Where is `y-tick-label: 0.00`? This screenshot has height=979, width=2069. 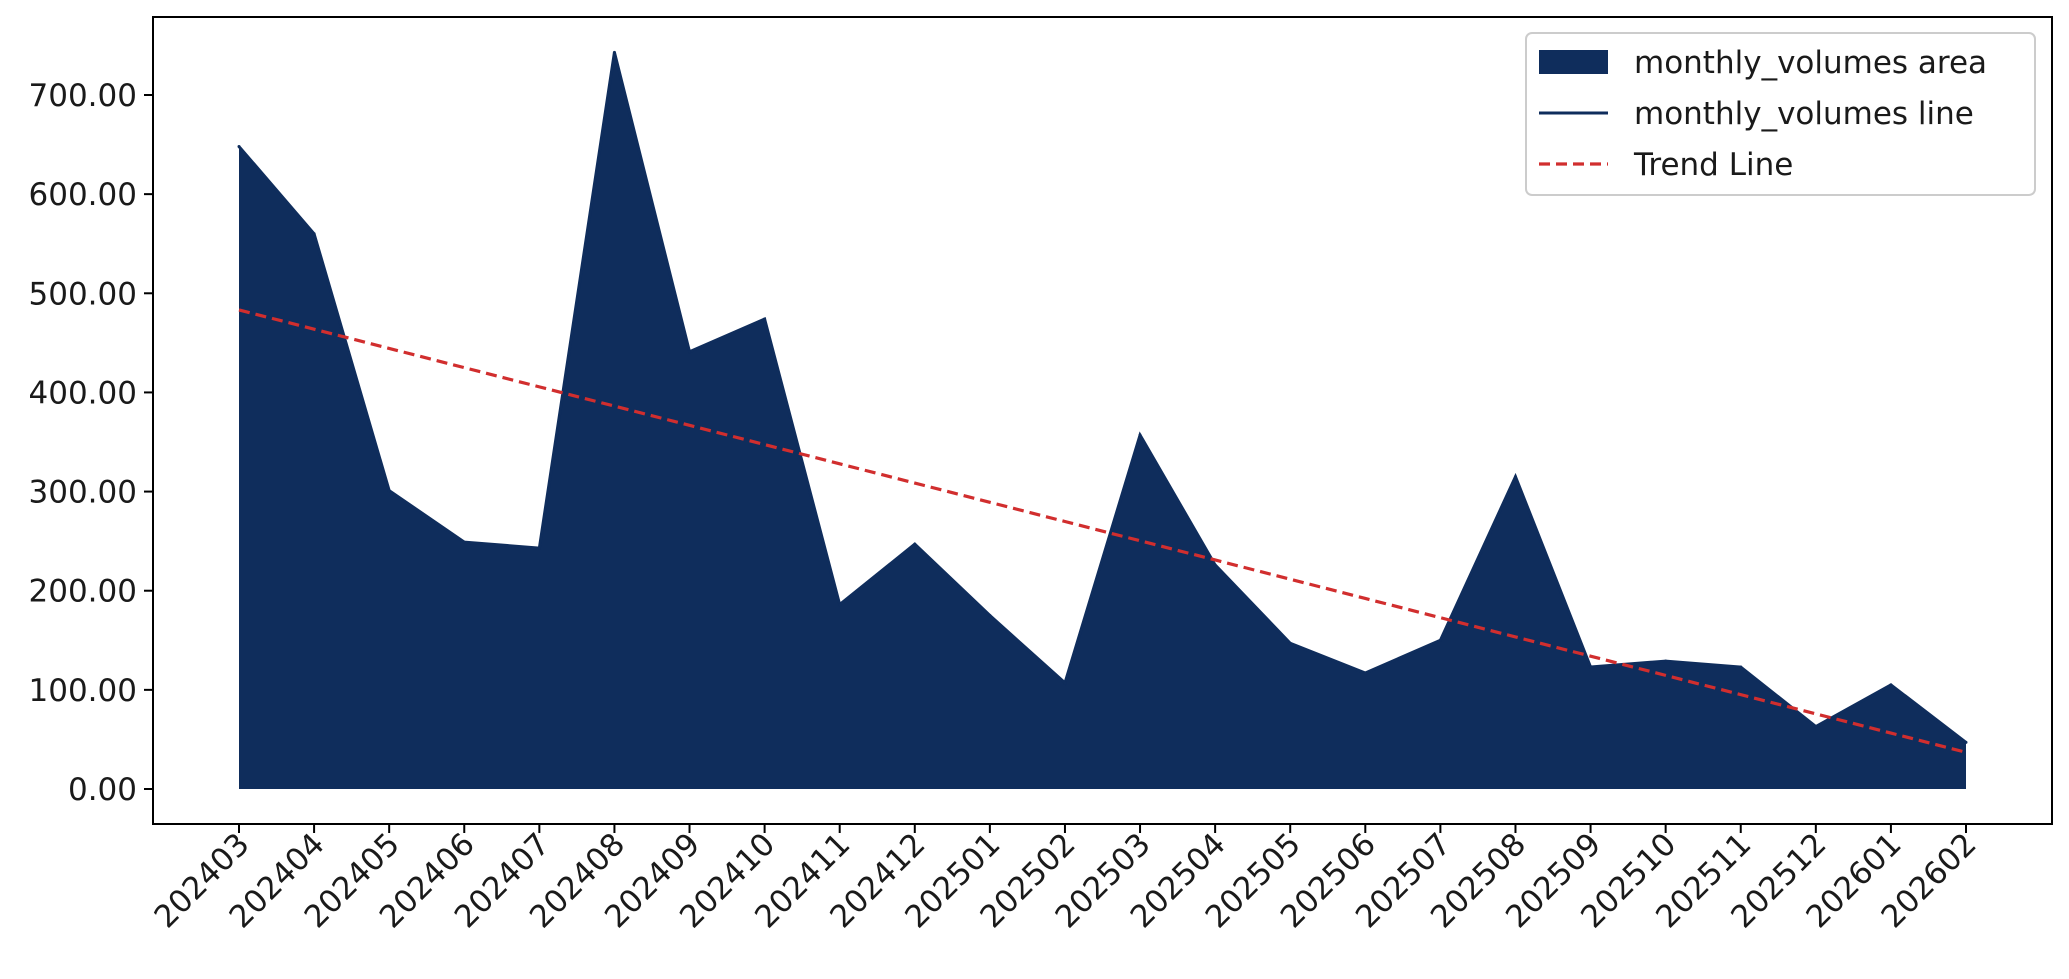 y-tick-label: 0.00 is located at coordinates (102, 790).